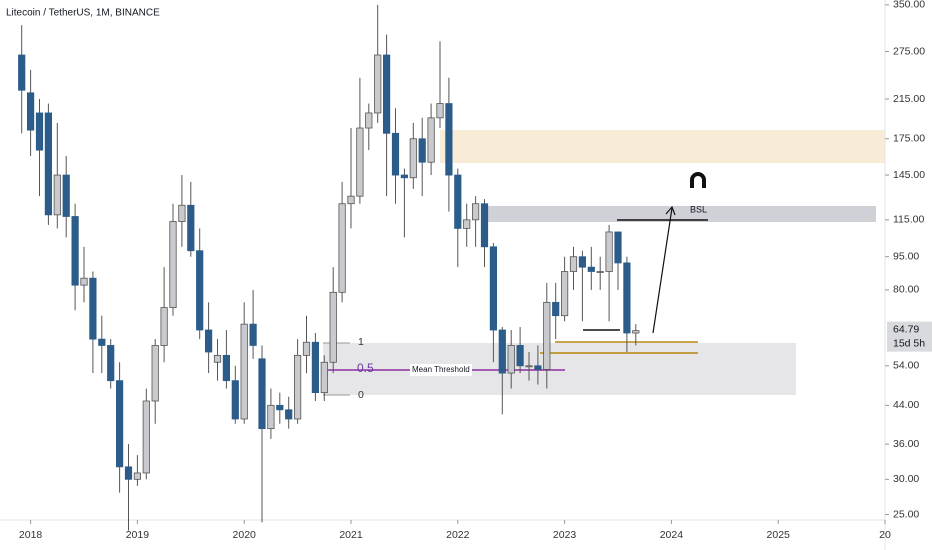  I want to click on bsl-label: BSL, so click(698, 209).